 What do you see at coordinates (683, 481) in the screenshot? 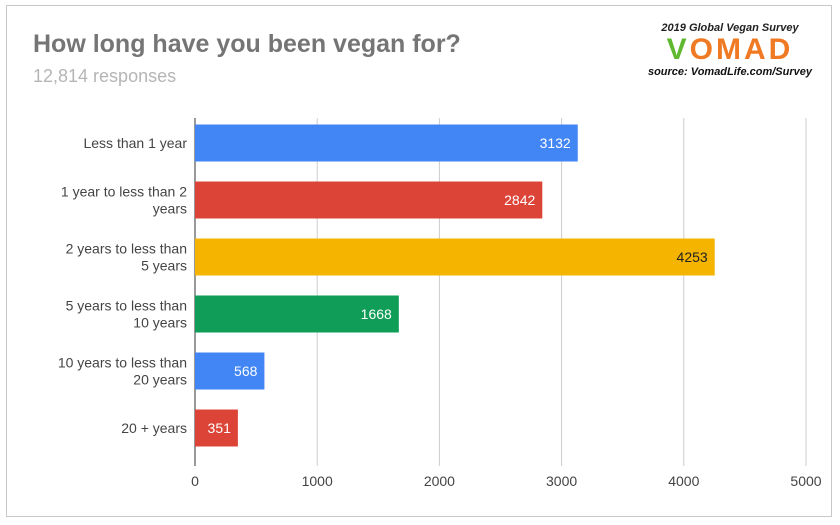
I see `x-tick-label: 4000` at bounding box center [683, 481].